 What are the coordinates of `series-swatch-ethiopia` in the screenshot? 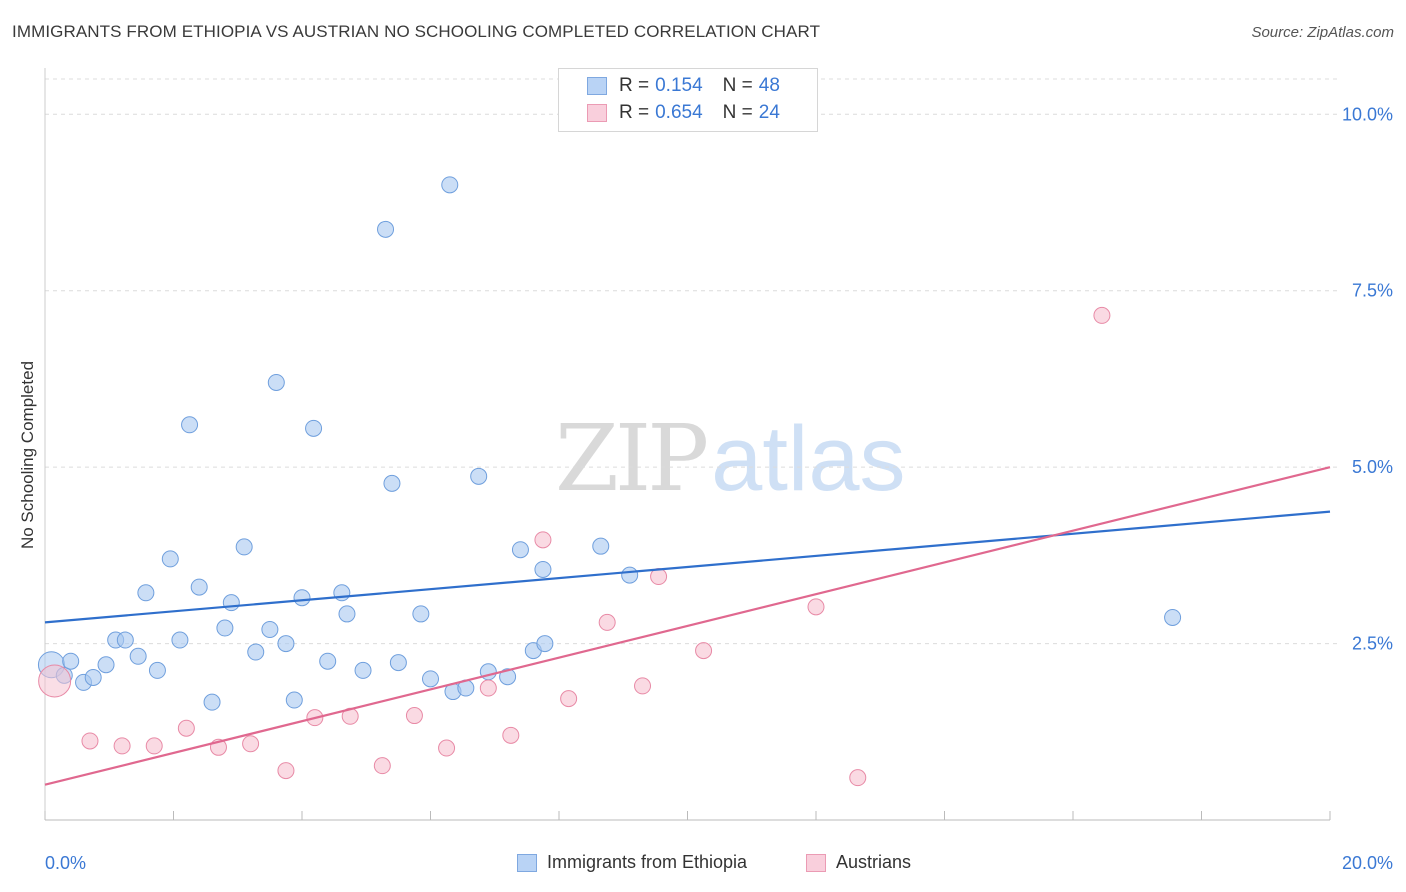 It's located at (527, 862).